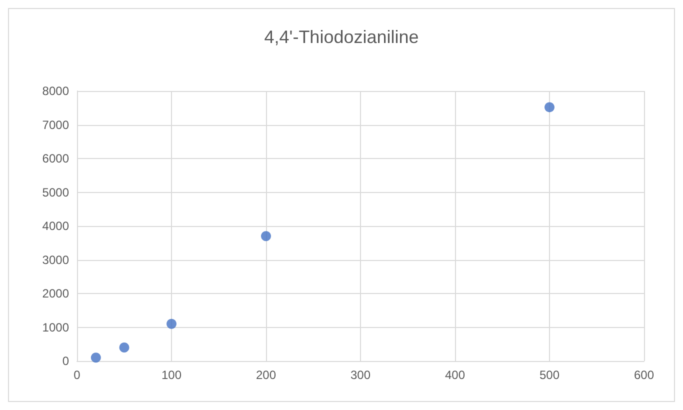 This screenshot has width=683, height=410. I want to click on y-tick-label: 1000, so click(56, 327).